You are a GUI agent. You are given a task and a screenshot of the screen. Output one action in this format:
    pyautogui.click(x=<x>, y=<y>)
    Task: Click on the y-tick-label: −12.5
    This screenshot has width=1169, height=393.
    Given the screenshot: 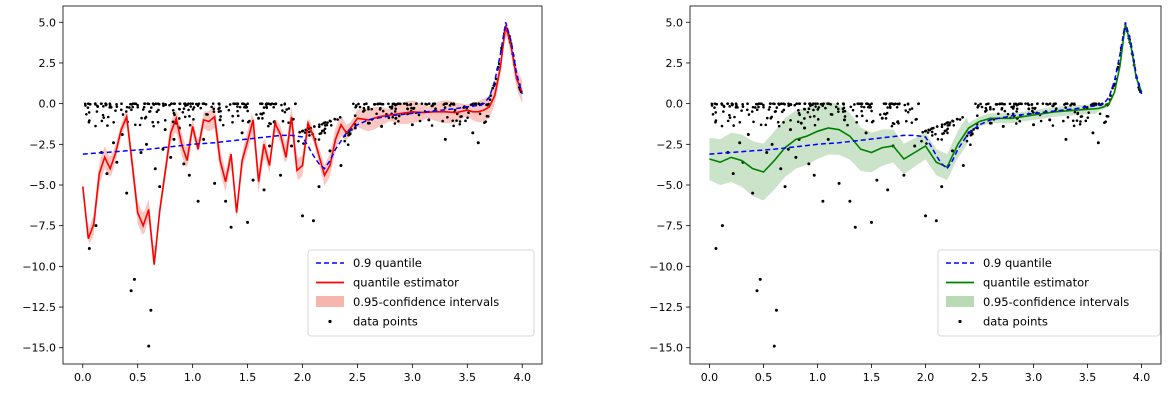 What is the action you would take?
    pyautogui.click(x=39, y=307)
    